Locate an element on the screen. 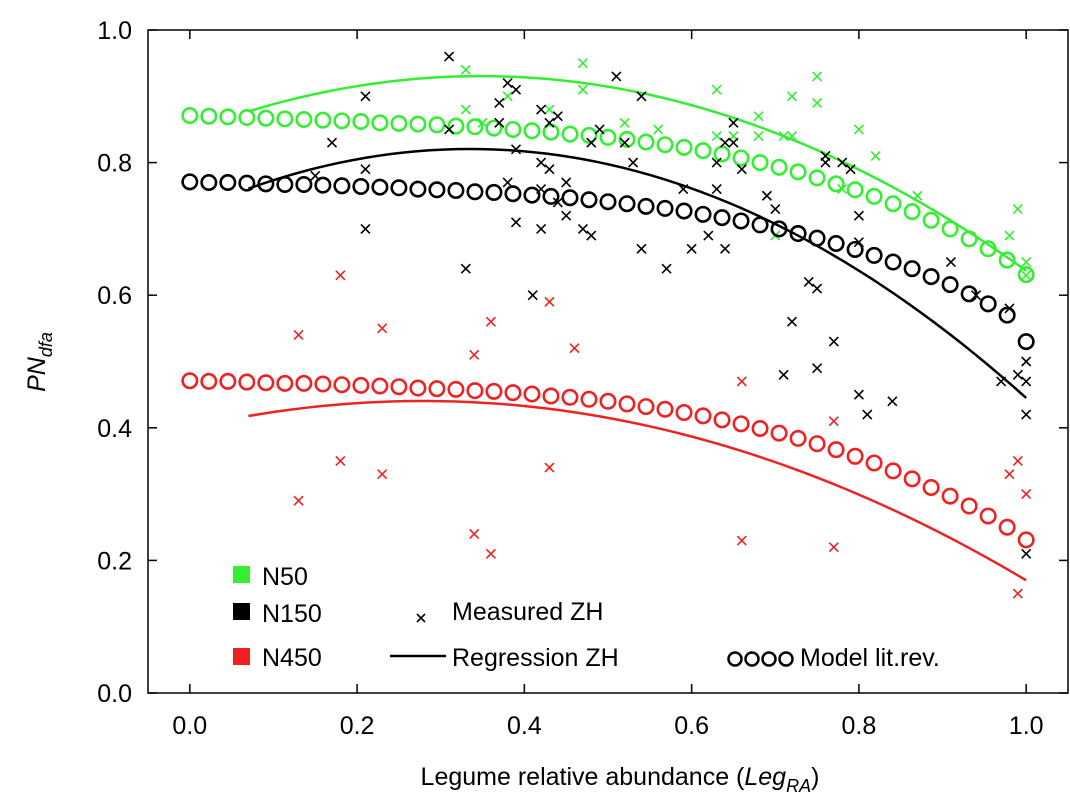  legend-swatch-n150 is located at coordinates (241, 611).